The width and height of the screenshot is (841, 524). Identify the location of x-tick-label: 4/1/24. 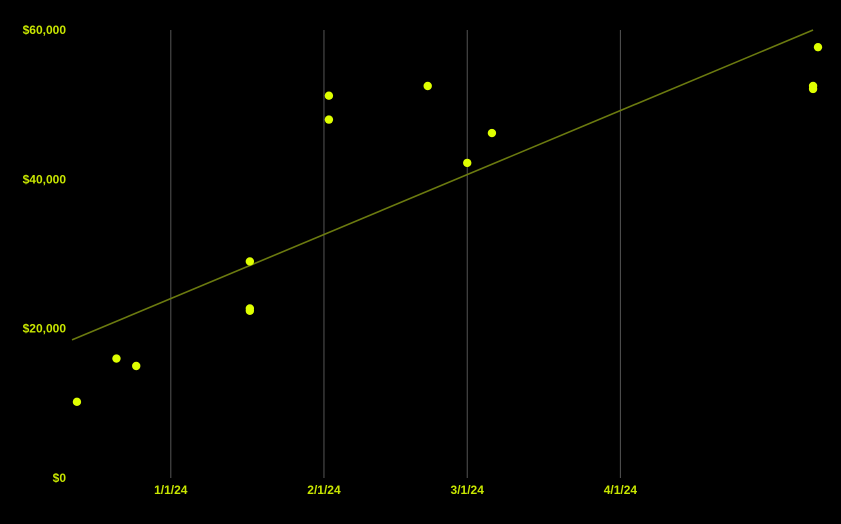
(621, 490).